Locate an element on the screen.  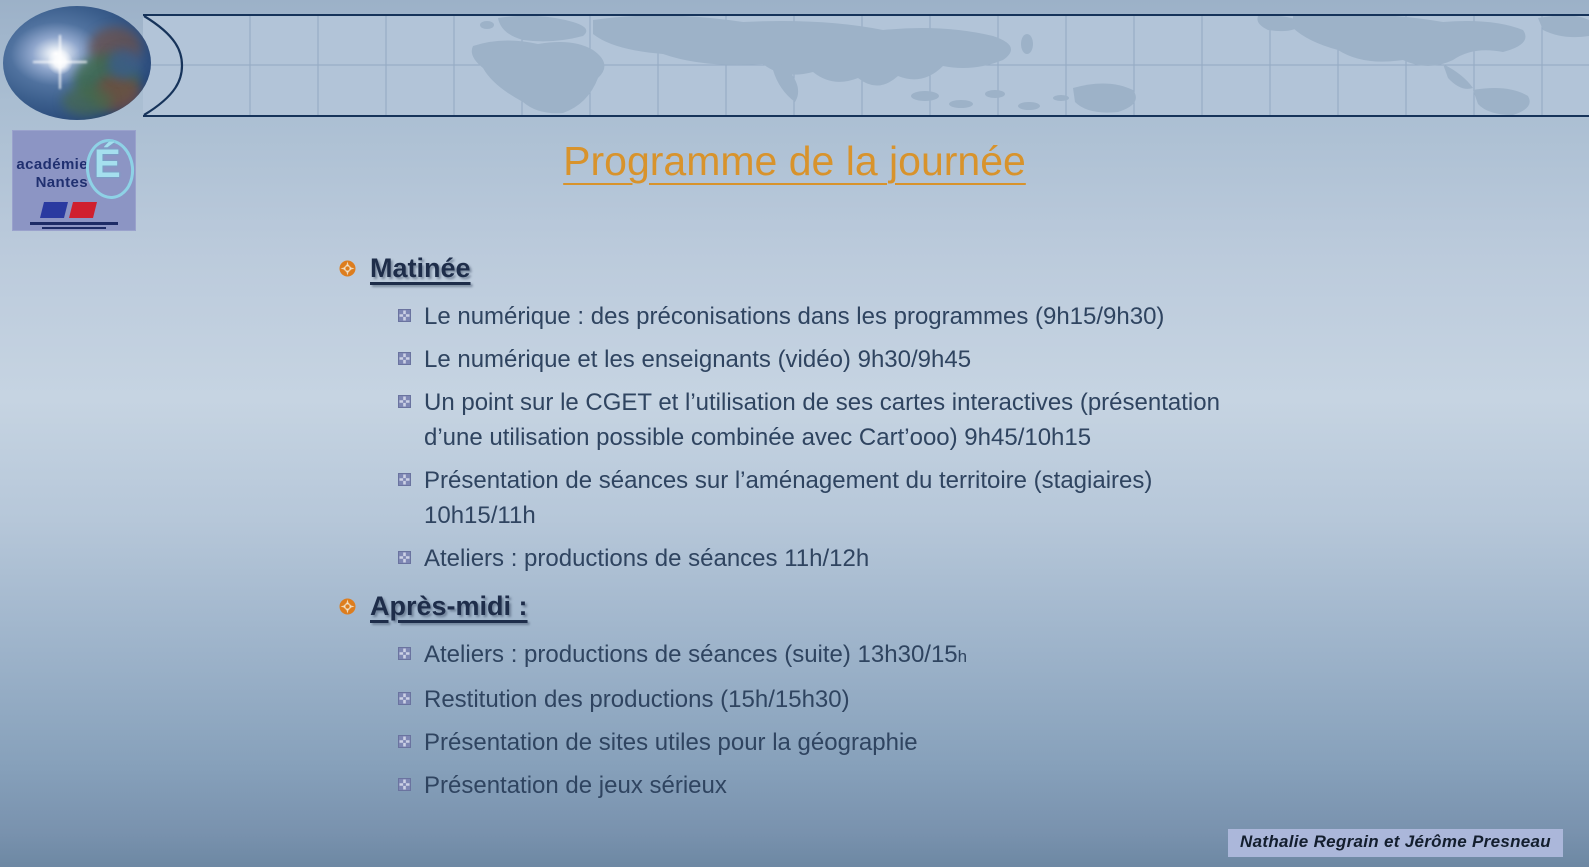
globe-sea-patch is located at coordinates (123, 64).